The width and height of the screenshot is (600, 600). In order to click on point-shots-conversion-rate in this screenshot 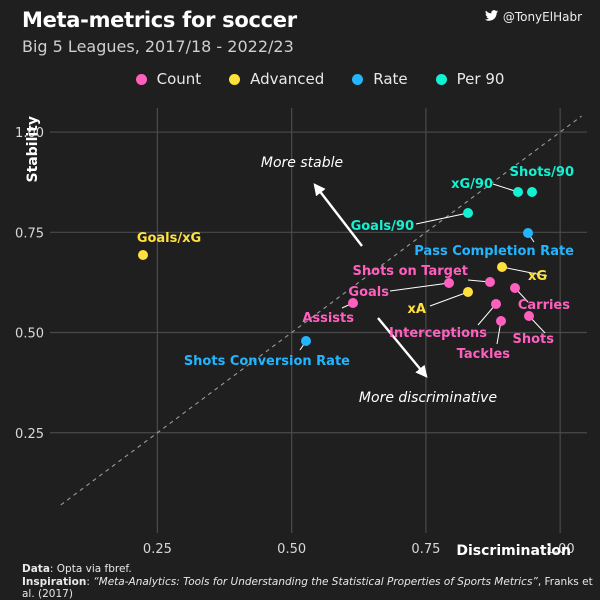, I will do `click(306, 341)`.